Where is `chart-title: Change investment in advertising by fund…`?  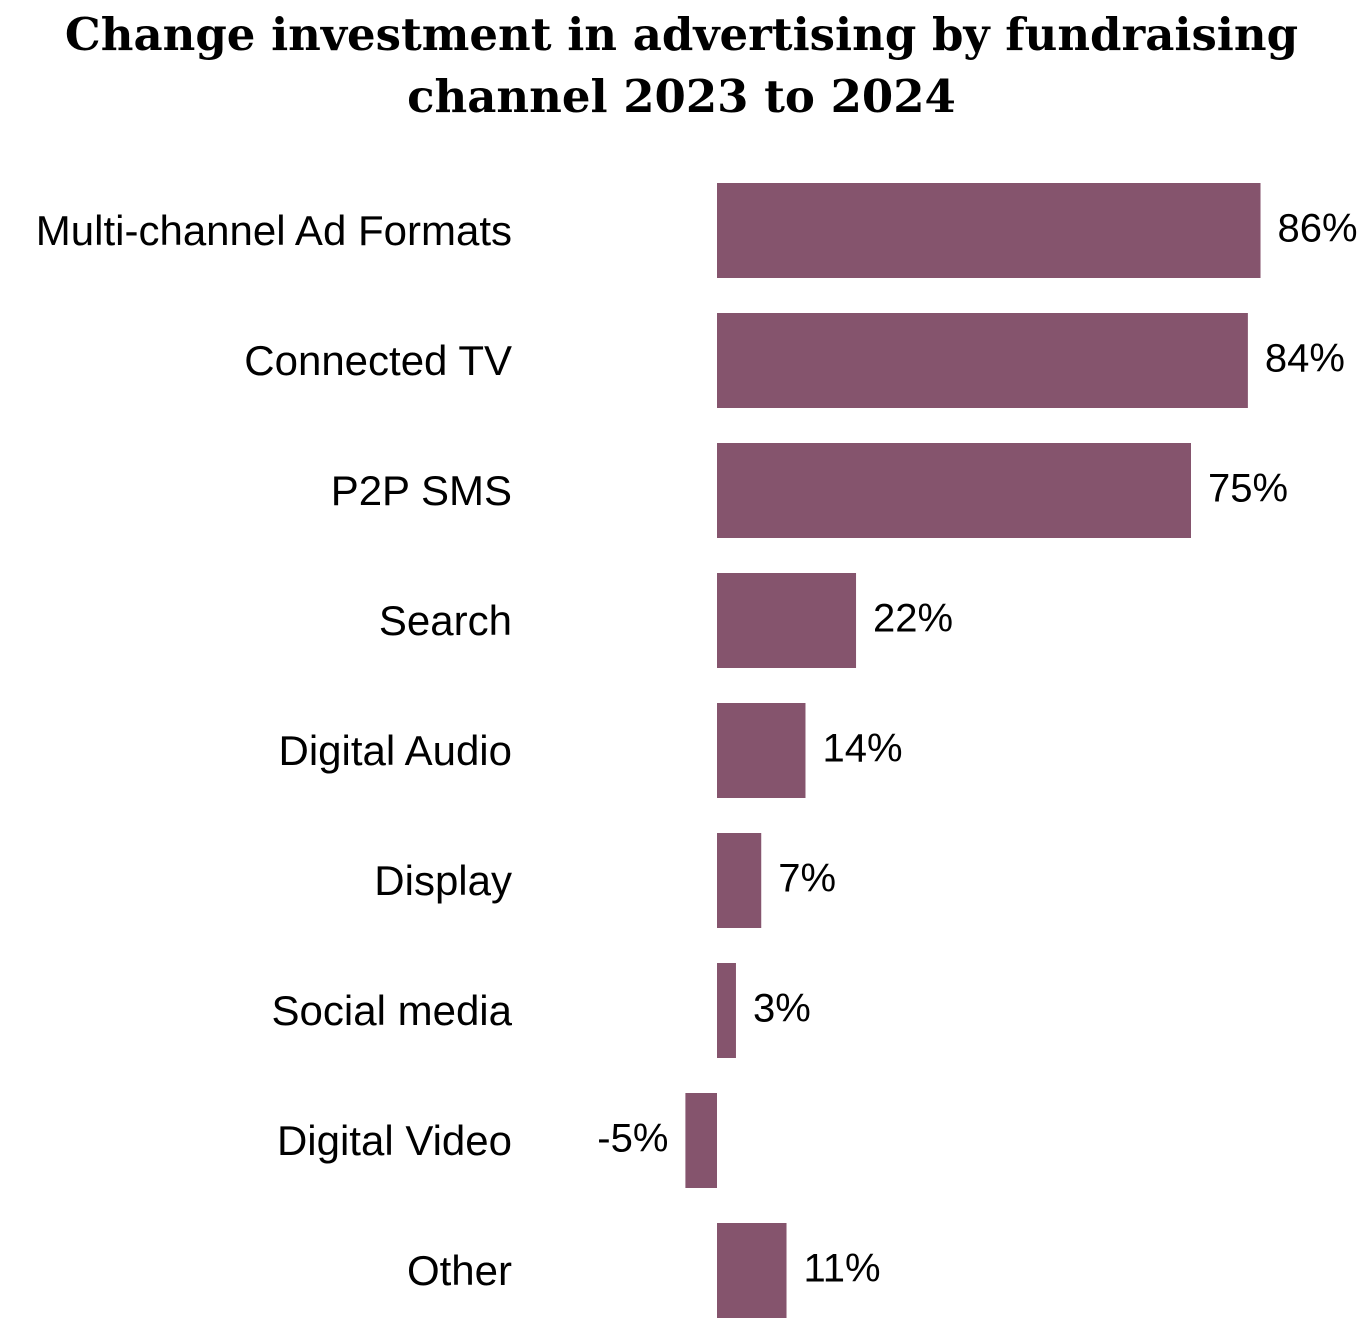
chart-title: Change investment in advertising by fund… is located at coordinates (681, 66).